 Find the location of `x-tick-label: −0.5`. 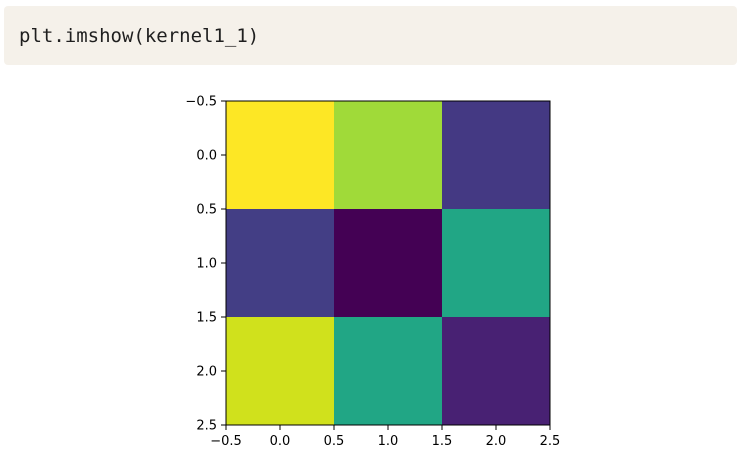

x-tick-label: −0.5 is located at coordinates (226, 441).